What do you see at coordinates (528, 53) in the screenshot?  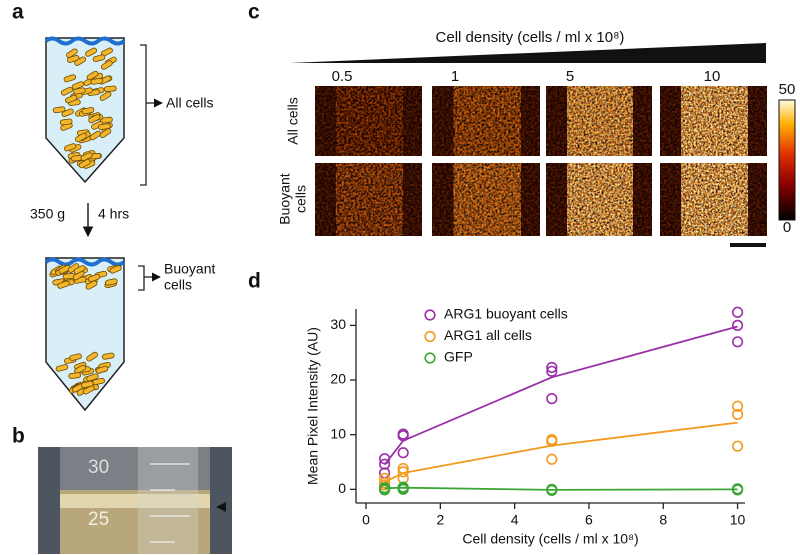 I see `density-wedge` at bounding box center [528, 53].